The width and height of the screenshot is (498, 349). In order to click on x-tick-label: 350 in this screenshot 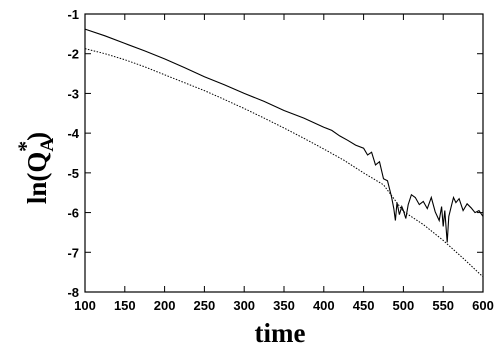, I will do `click(284, 305)`.